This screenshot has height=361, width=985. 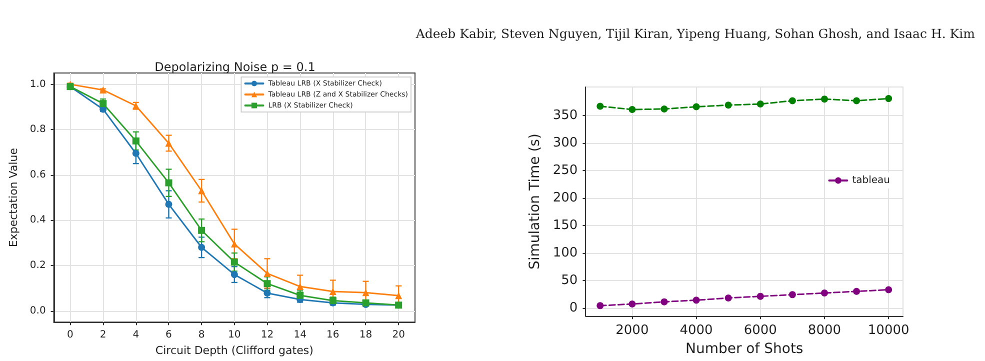 I want to click on x-tick-label: 8000, so click(x=825, y=330).